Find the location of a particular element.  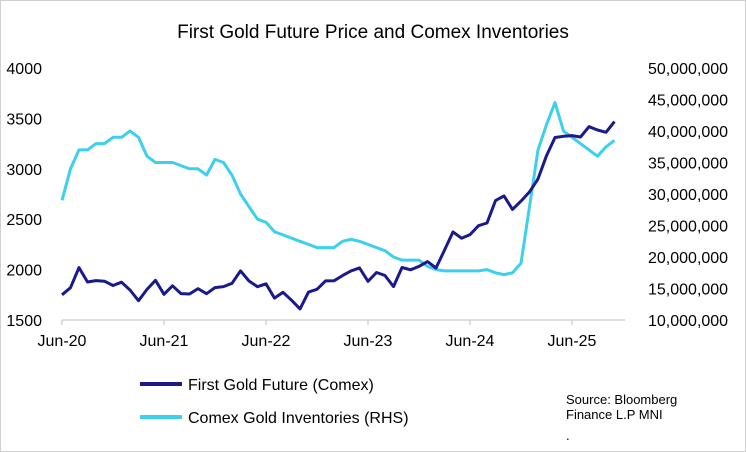

x-tick-label: Jun-24 is located at coordinates (470, 341).